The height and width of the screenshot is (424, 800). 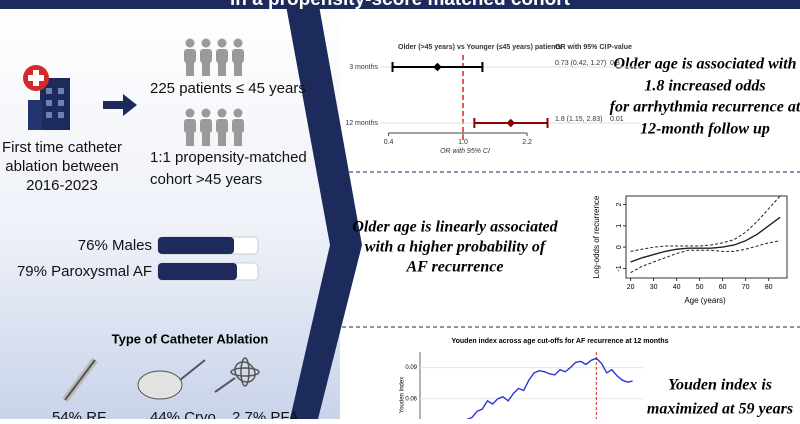 I want to click on population: First time catheter, so click(x=62, y=147).